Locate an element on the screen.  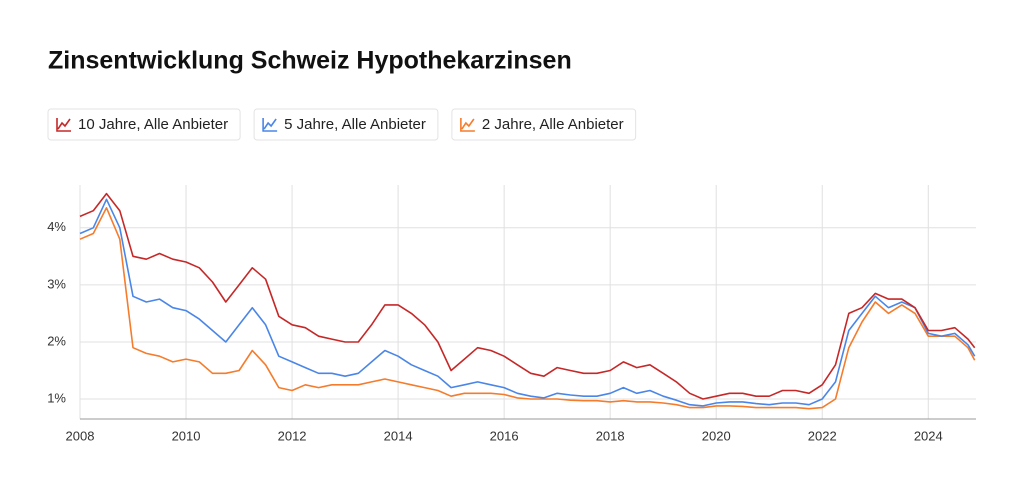
x-tick-label: 2024 is located at coordinates (928, 435).